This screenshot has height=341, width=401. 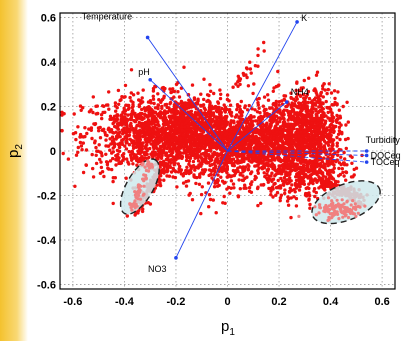 What do you see at coordinates (221, 112) in the screenshot?
I see `score-point-2041` at bounding box center [221, 112].